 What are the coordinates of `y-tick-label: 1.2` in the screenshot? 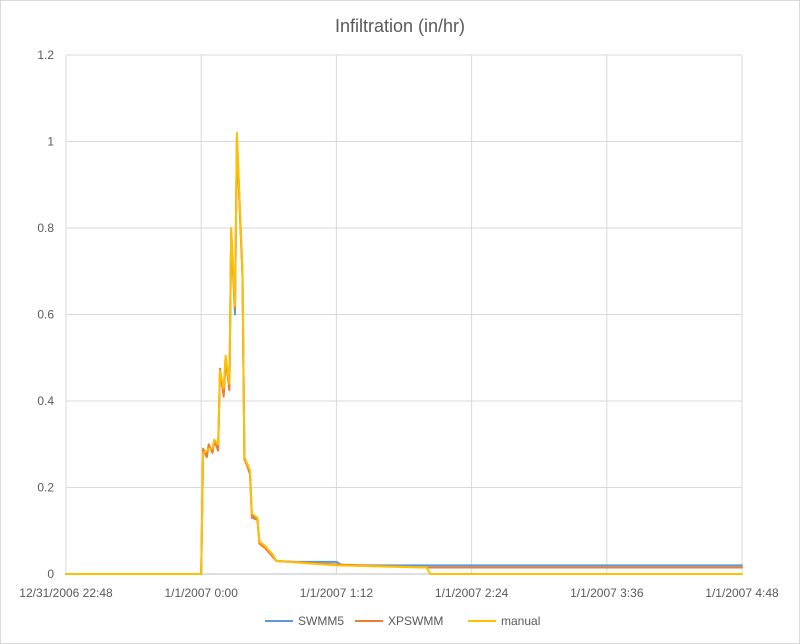 It's located at (45, 55).